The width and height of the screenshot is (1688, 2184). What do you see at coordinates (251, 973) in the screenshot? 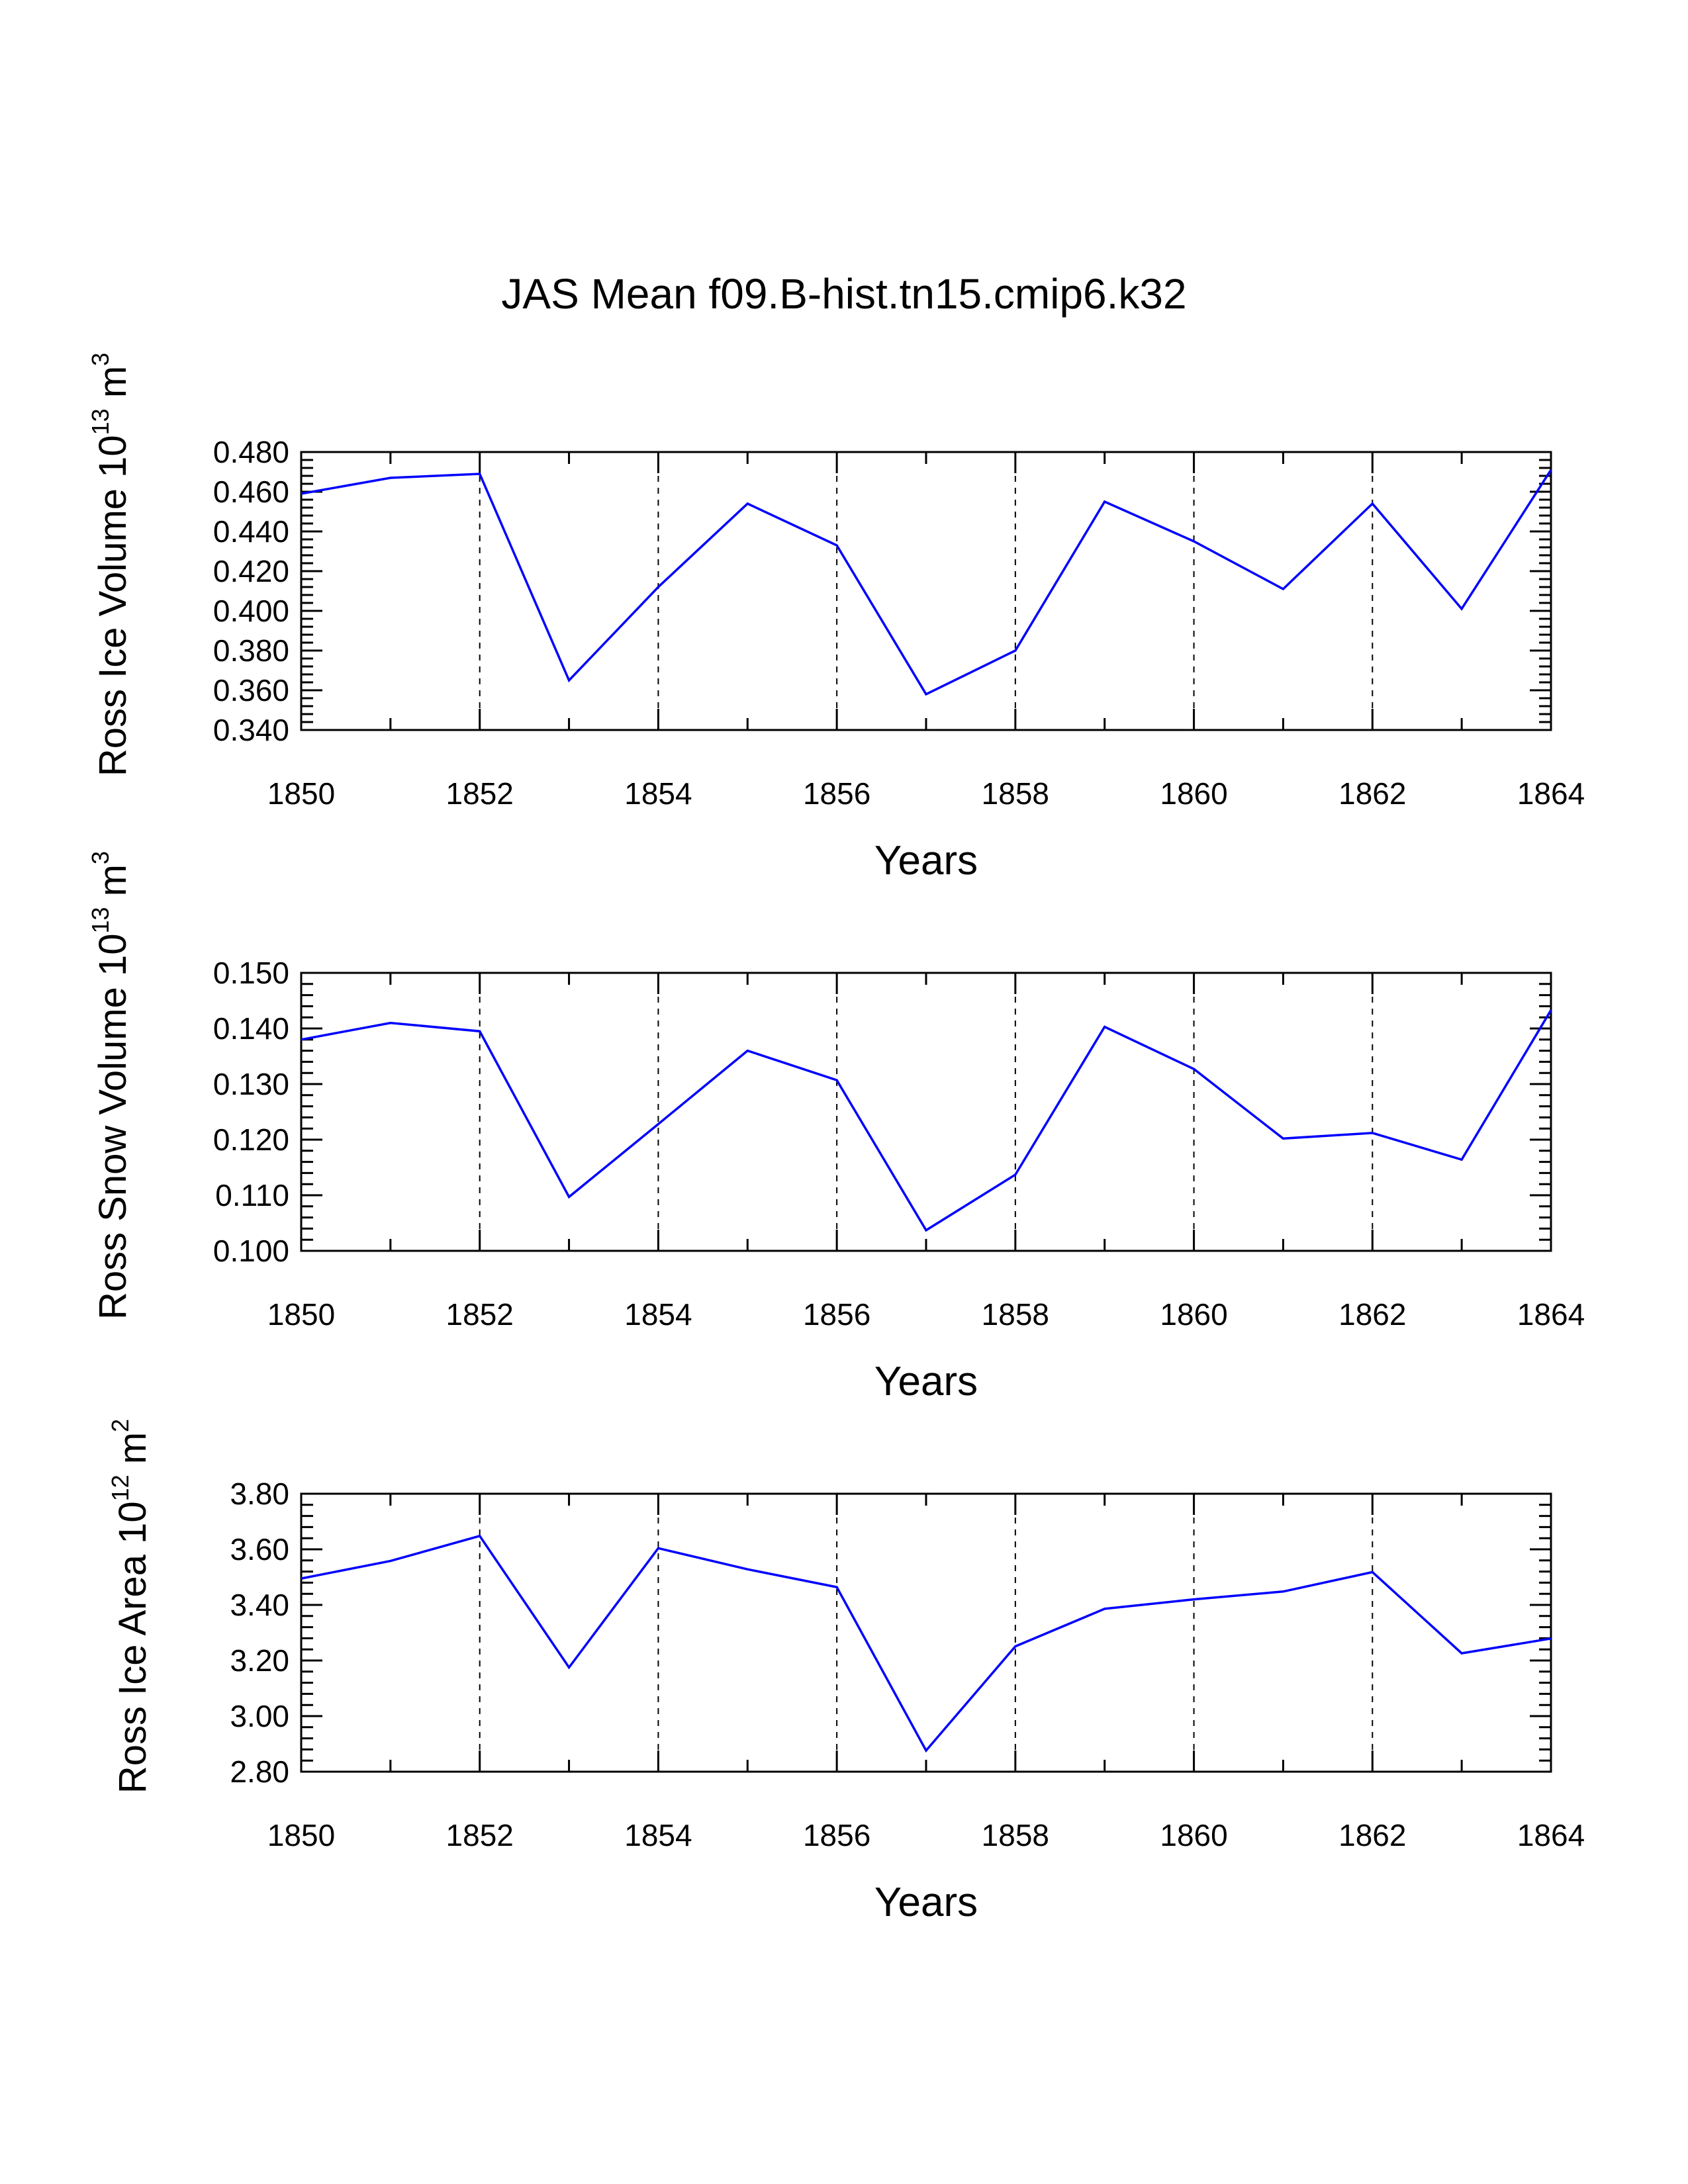
I see `y-tick-label: 0.150` at bounding box center [251, 973].